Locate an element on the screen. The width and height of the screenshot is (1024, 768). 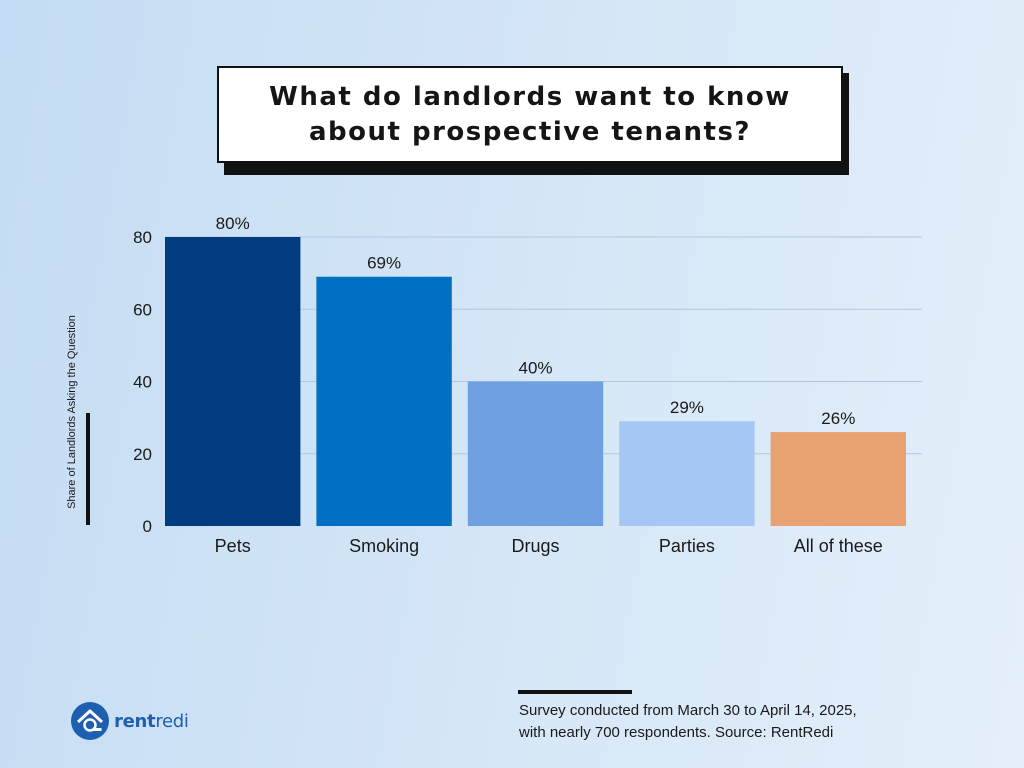
logo-wordmark: rentredi is located at coordinates (151, 721).